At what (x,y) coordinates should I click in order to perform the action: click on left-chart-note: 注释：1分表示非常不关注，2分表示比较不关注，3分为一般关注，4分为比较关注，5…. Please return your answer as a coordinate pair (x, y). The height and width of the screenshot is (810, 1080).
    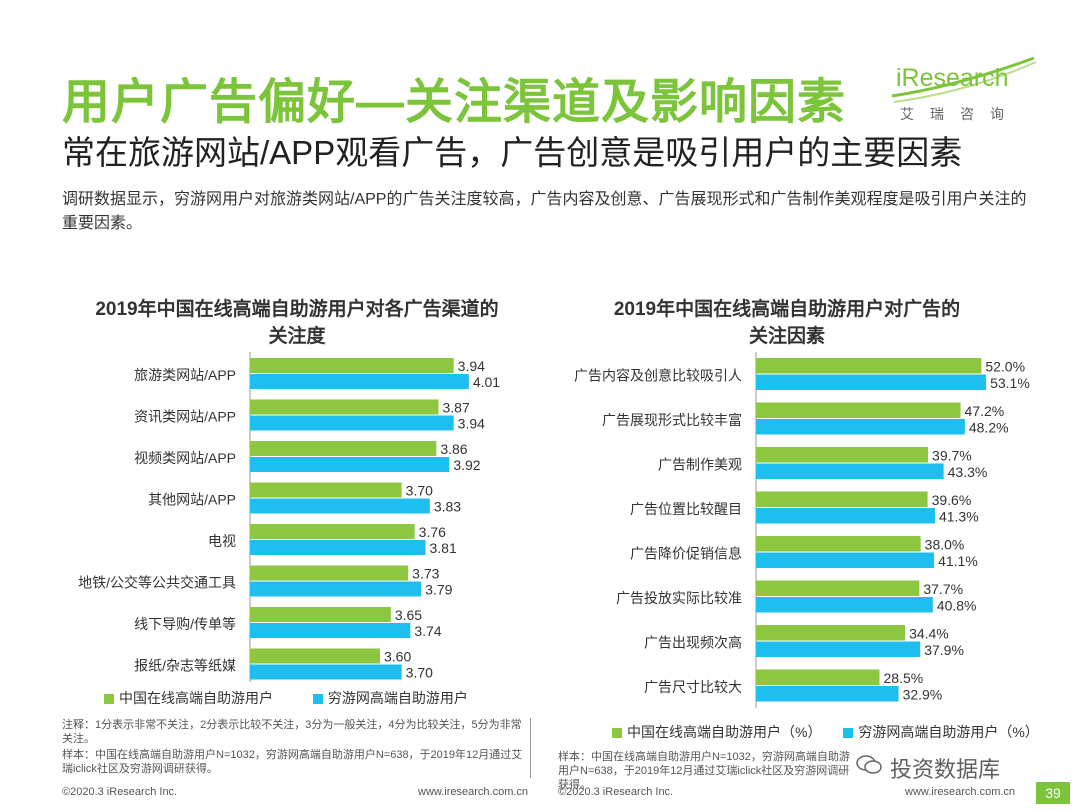
    Looking at the image, I should click on (292, 732).